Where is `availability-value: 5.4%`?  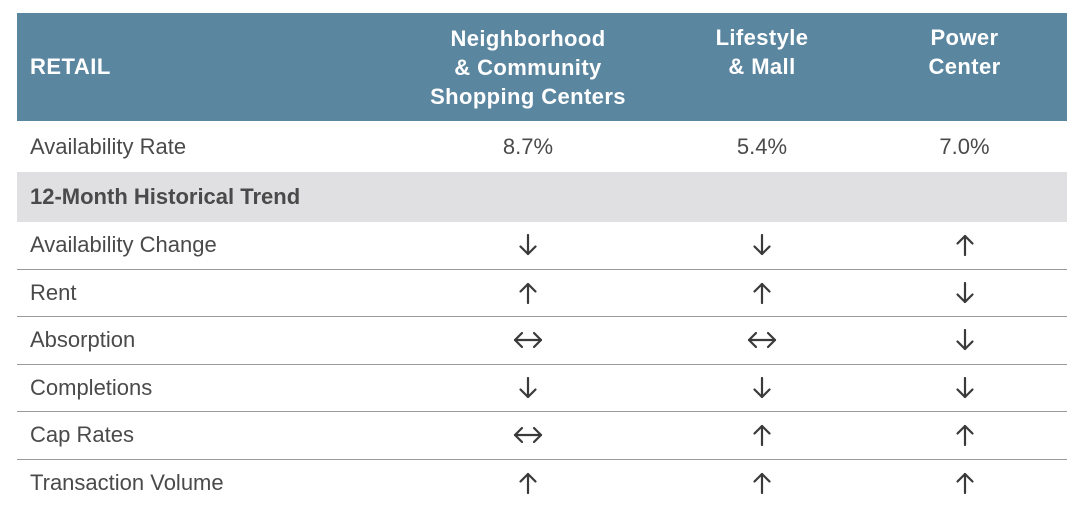 availability-value: 5.4% is located at coordinates (762, 146).